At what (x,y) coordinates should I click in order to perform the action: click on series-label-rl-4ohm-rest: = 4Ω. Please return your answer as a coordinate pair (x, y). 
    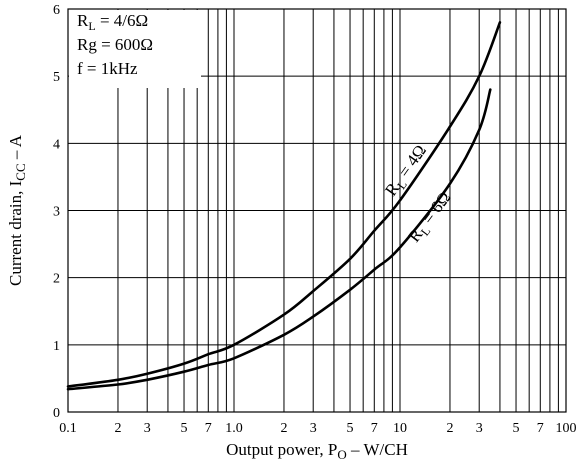
    Looking at the image, I should click on (411, 162).